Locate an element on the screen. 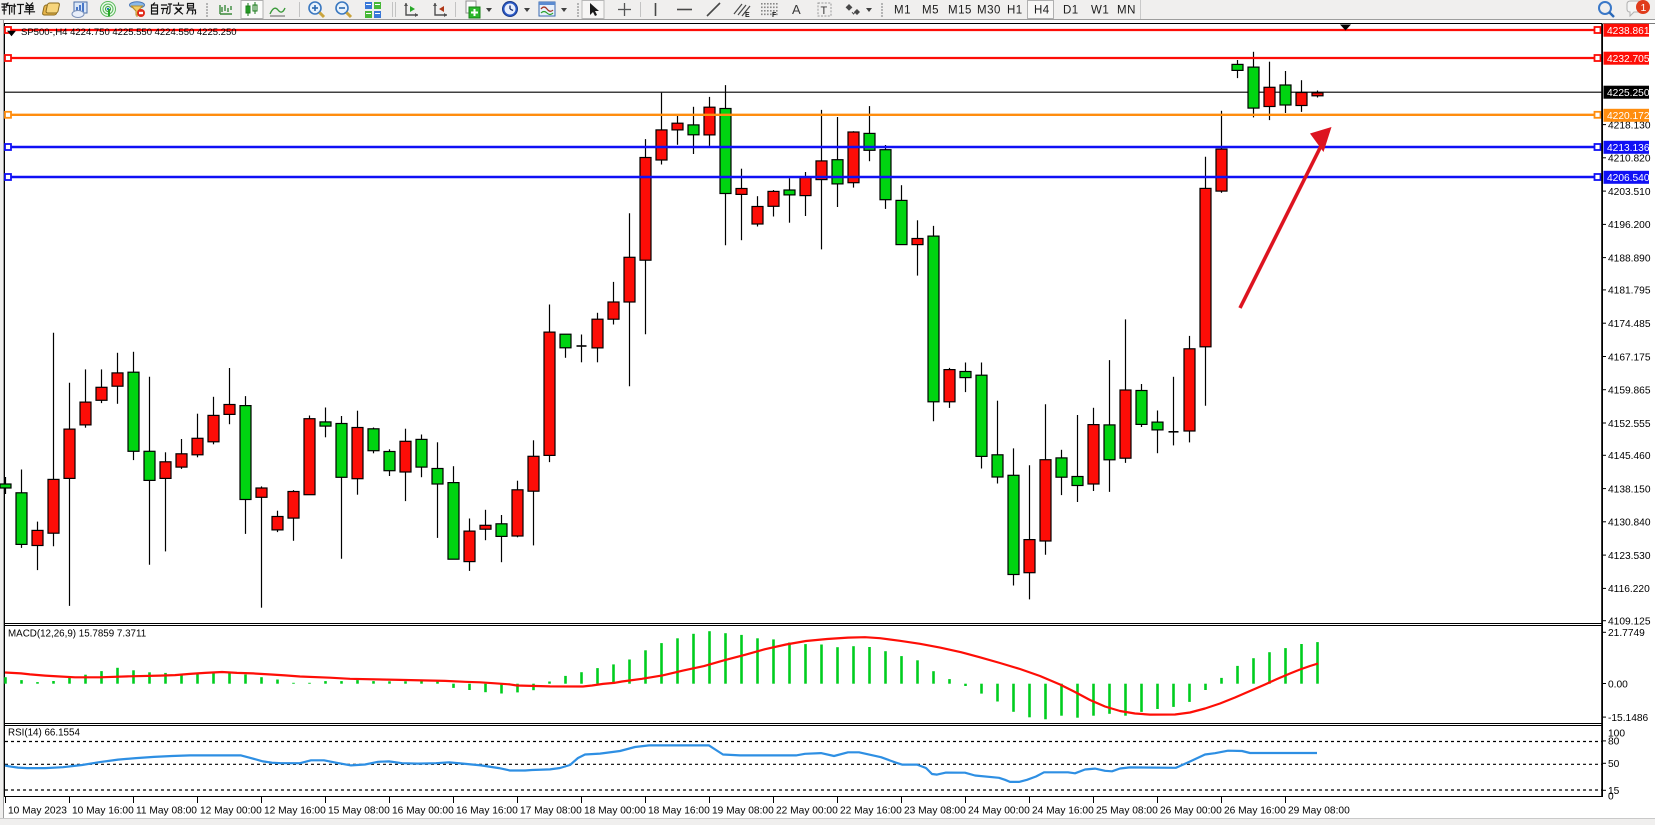  svg-text: 50 is located at coordinates (1614, 764).